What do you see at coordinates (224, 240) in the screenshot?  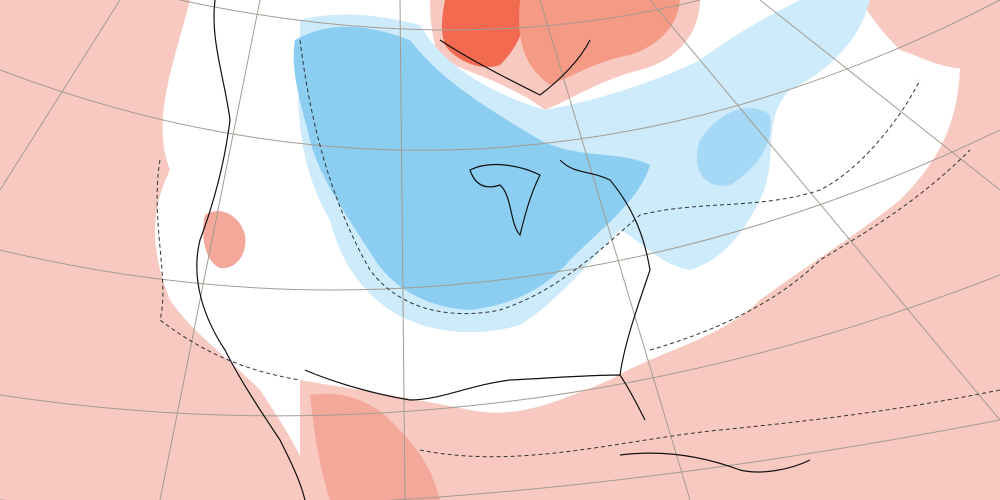 I see `warm-anomaly-rockies` at bounding box center [224, 240].